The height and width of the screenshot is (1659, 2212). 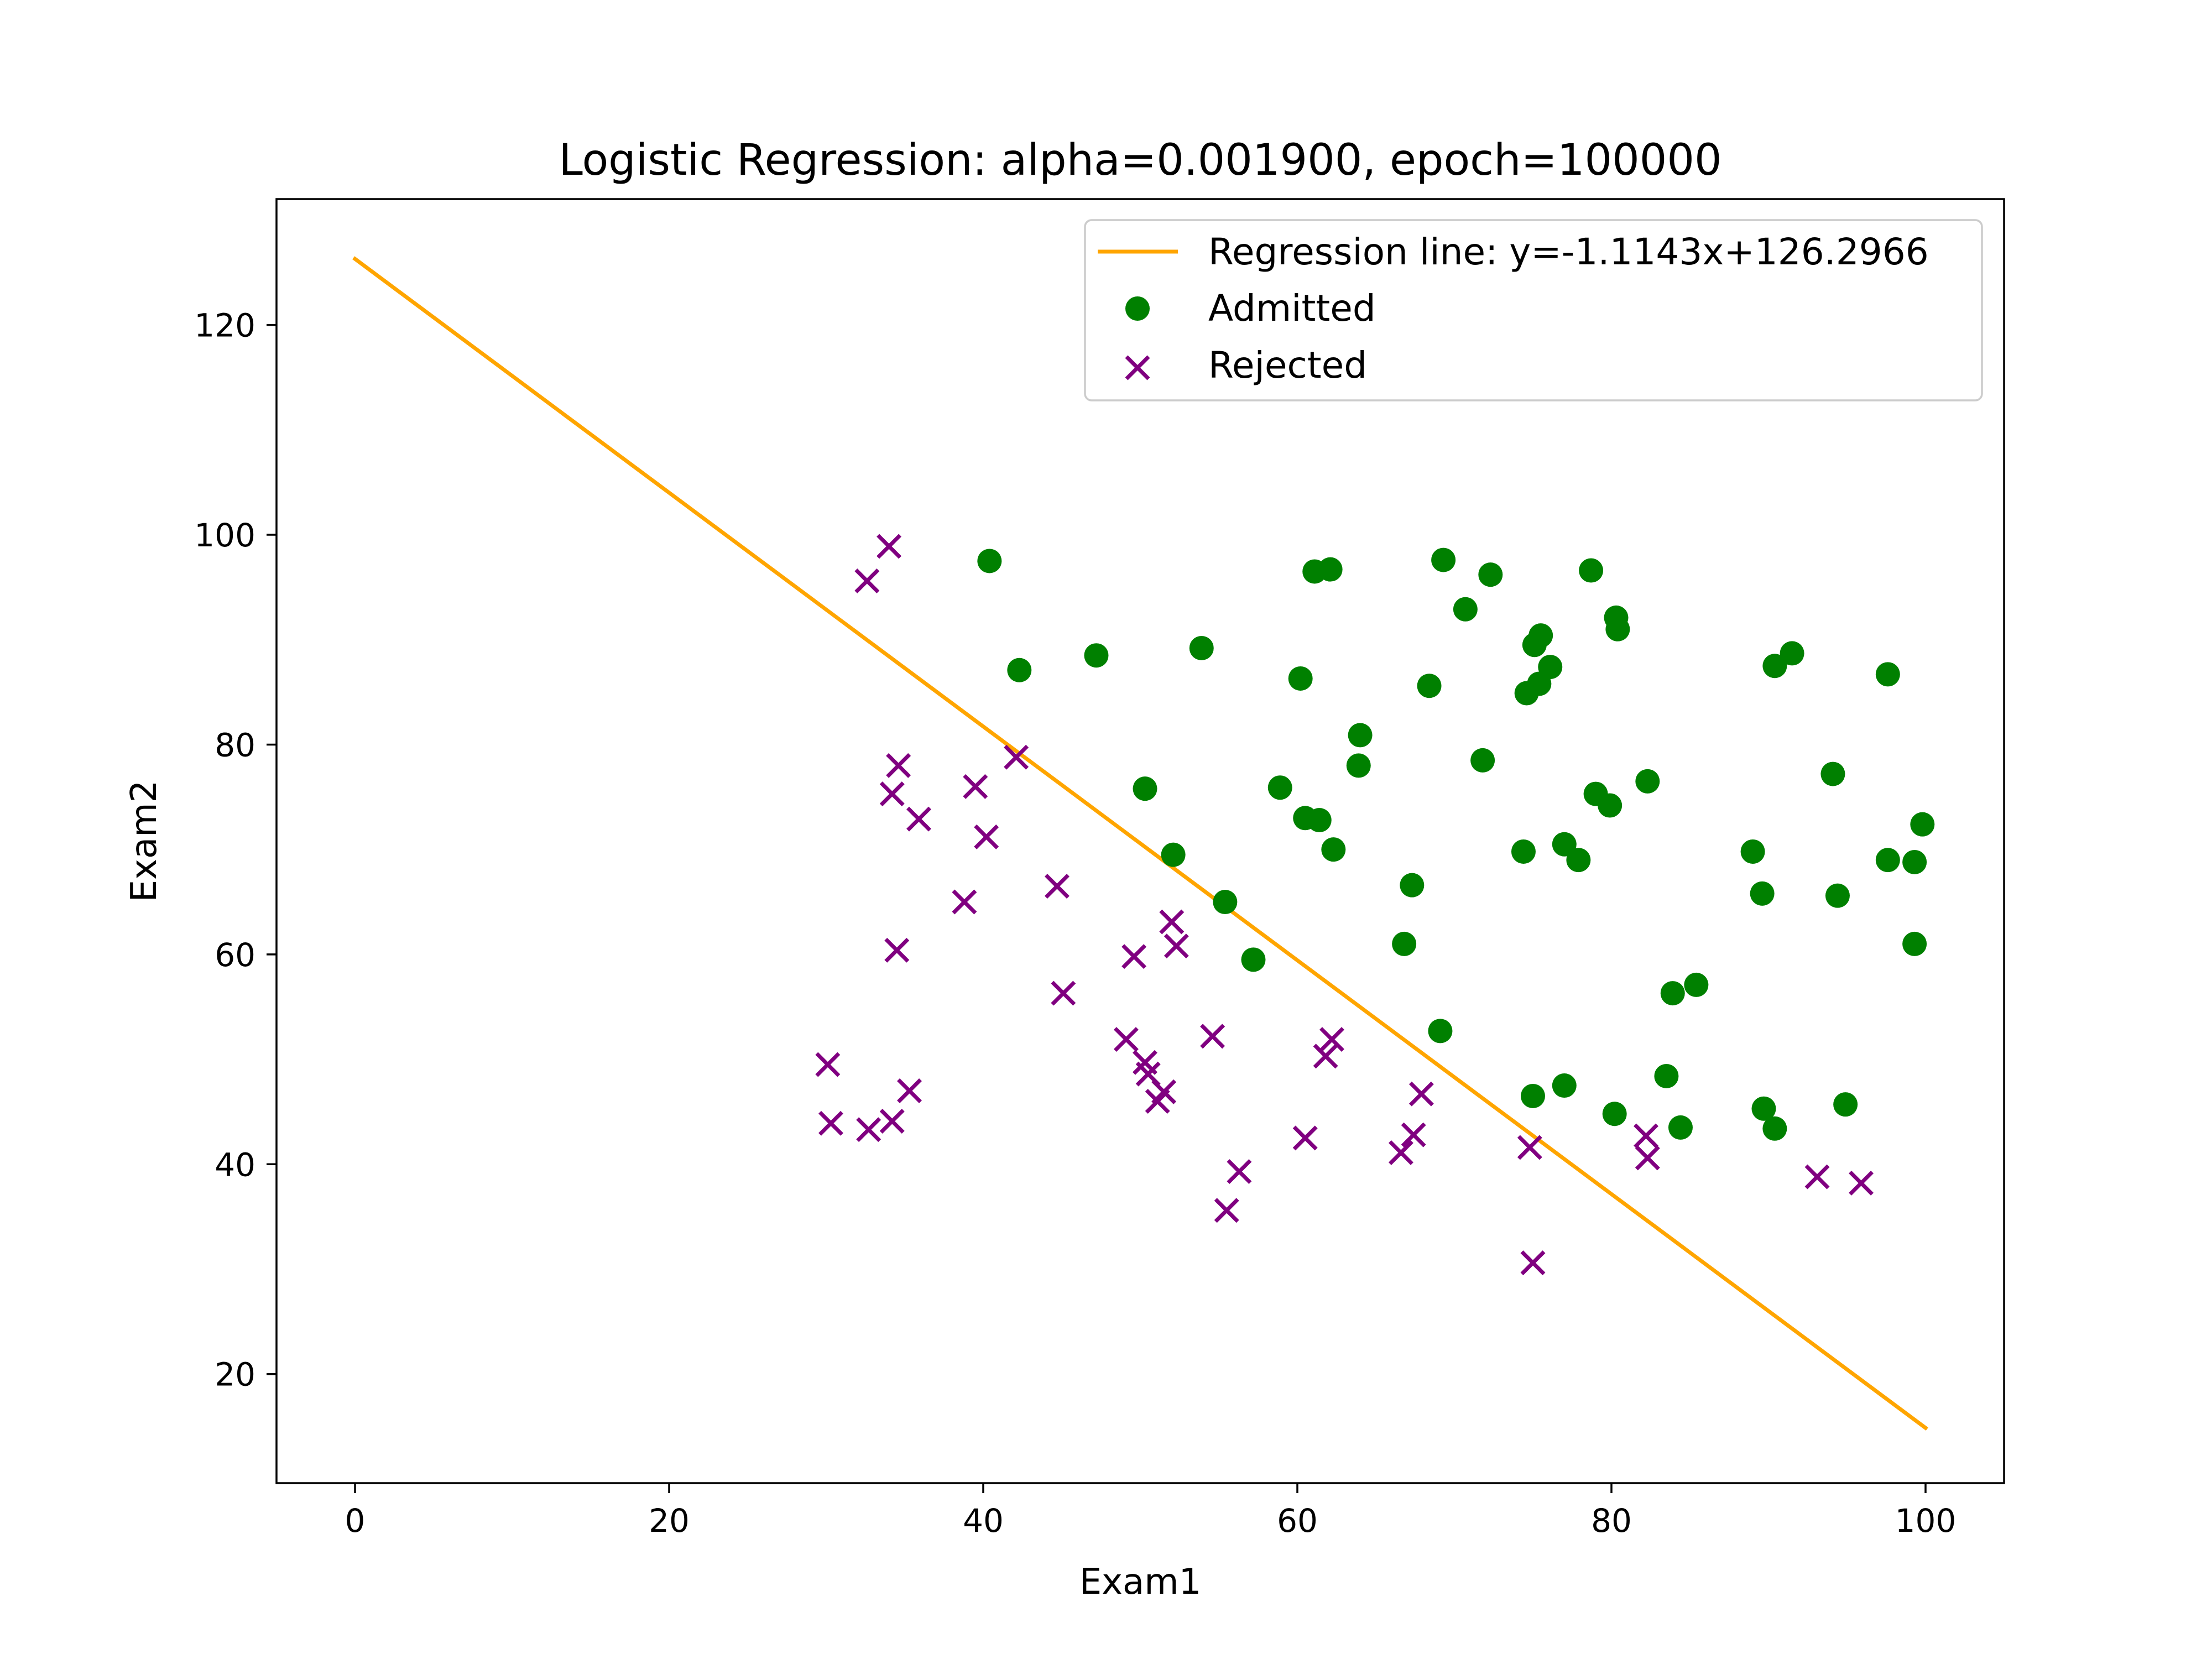 I want to click on y-tick-label: 100, so click(x=225, y=536).